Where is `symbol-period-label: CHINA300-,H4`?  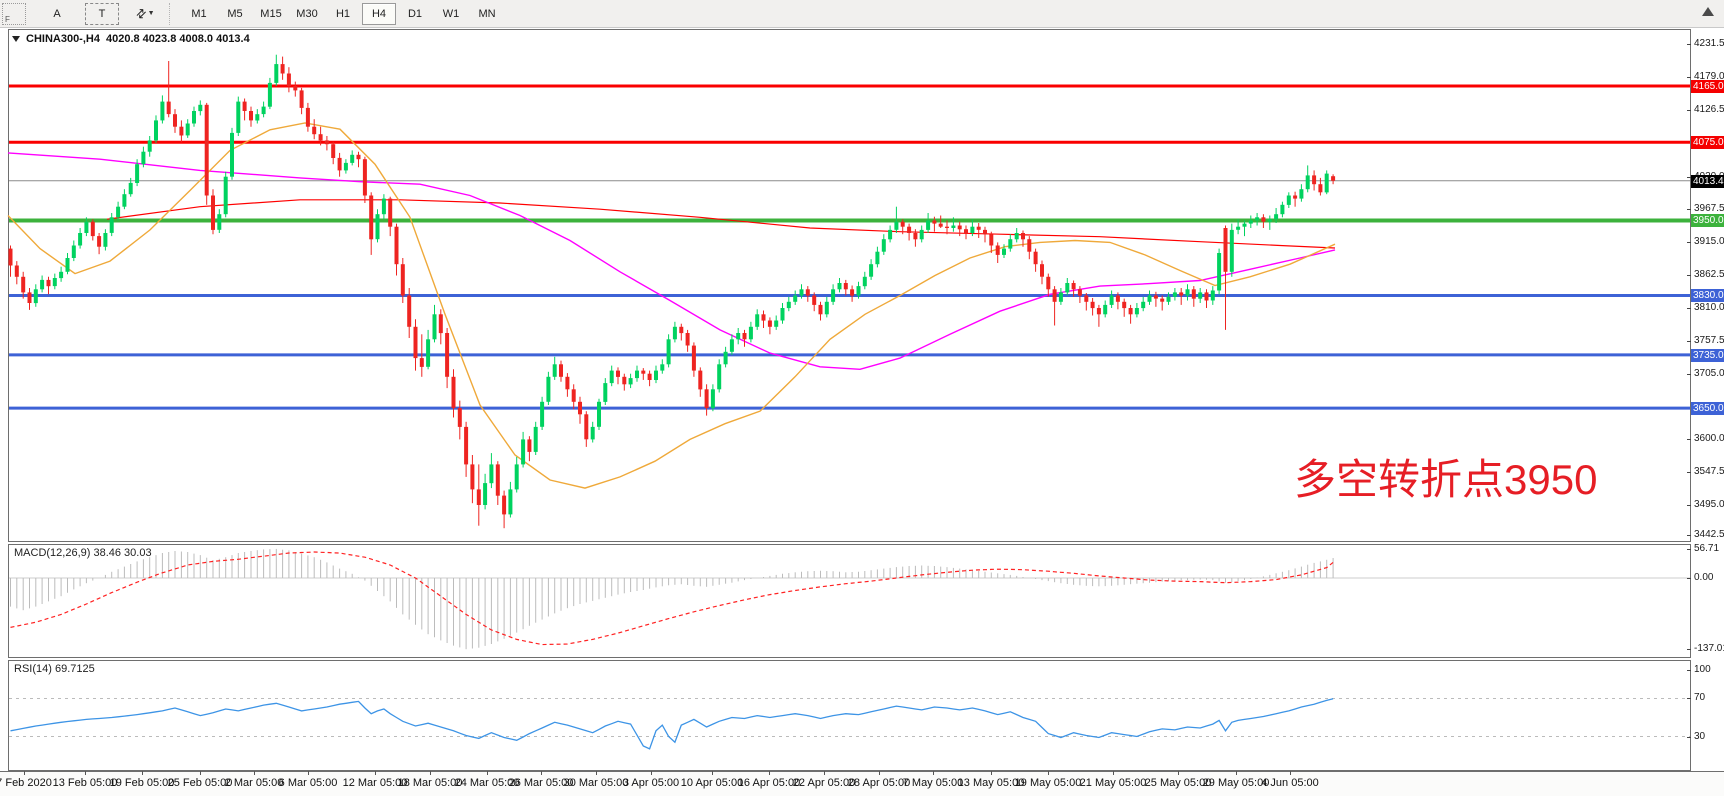
symbol-period-label: CHINA300-,H4 is located at coordinates (63, 39).